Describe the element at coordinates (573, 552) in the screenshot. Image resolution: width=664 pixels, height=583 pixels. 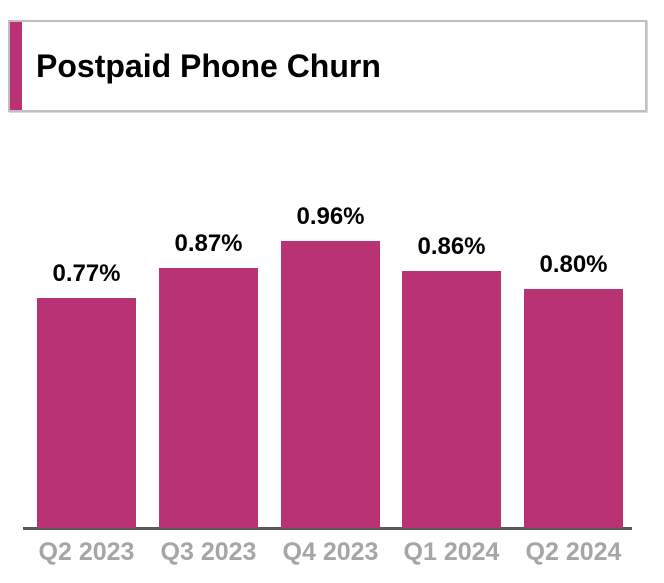
I see `category-label-q2-2024: Q2 2024` at that location.